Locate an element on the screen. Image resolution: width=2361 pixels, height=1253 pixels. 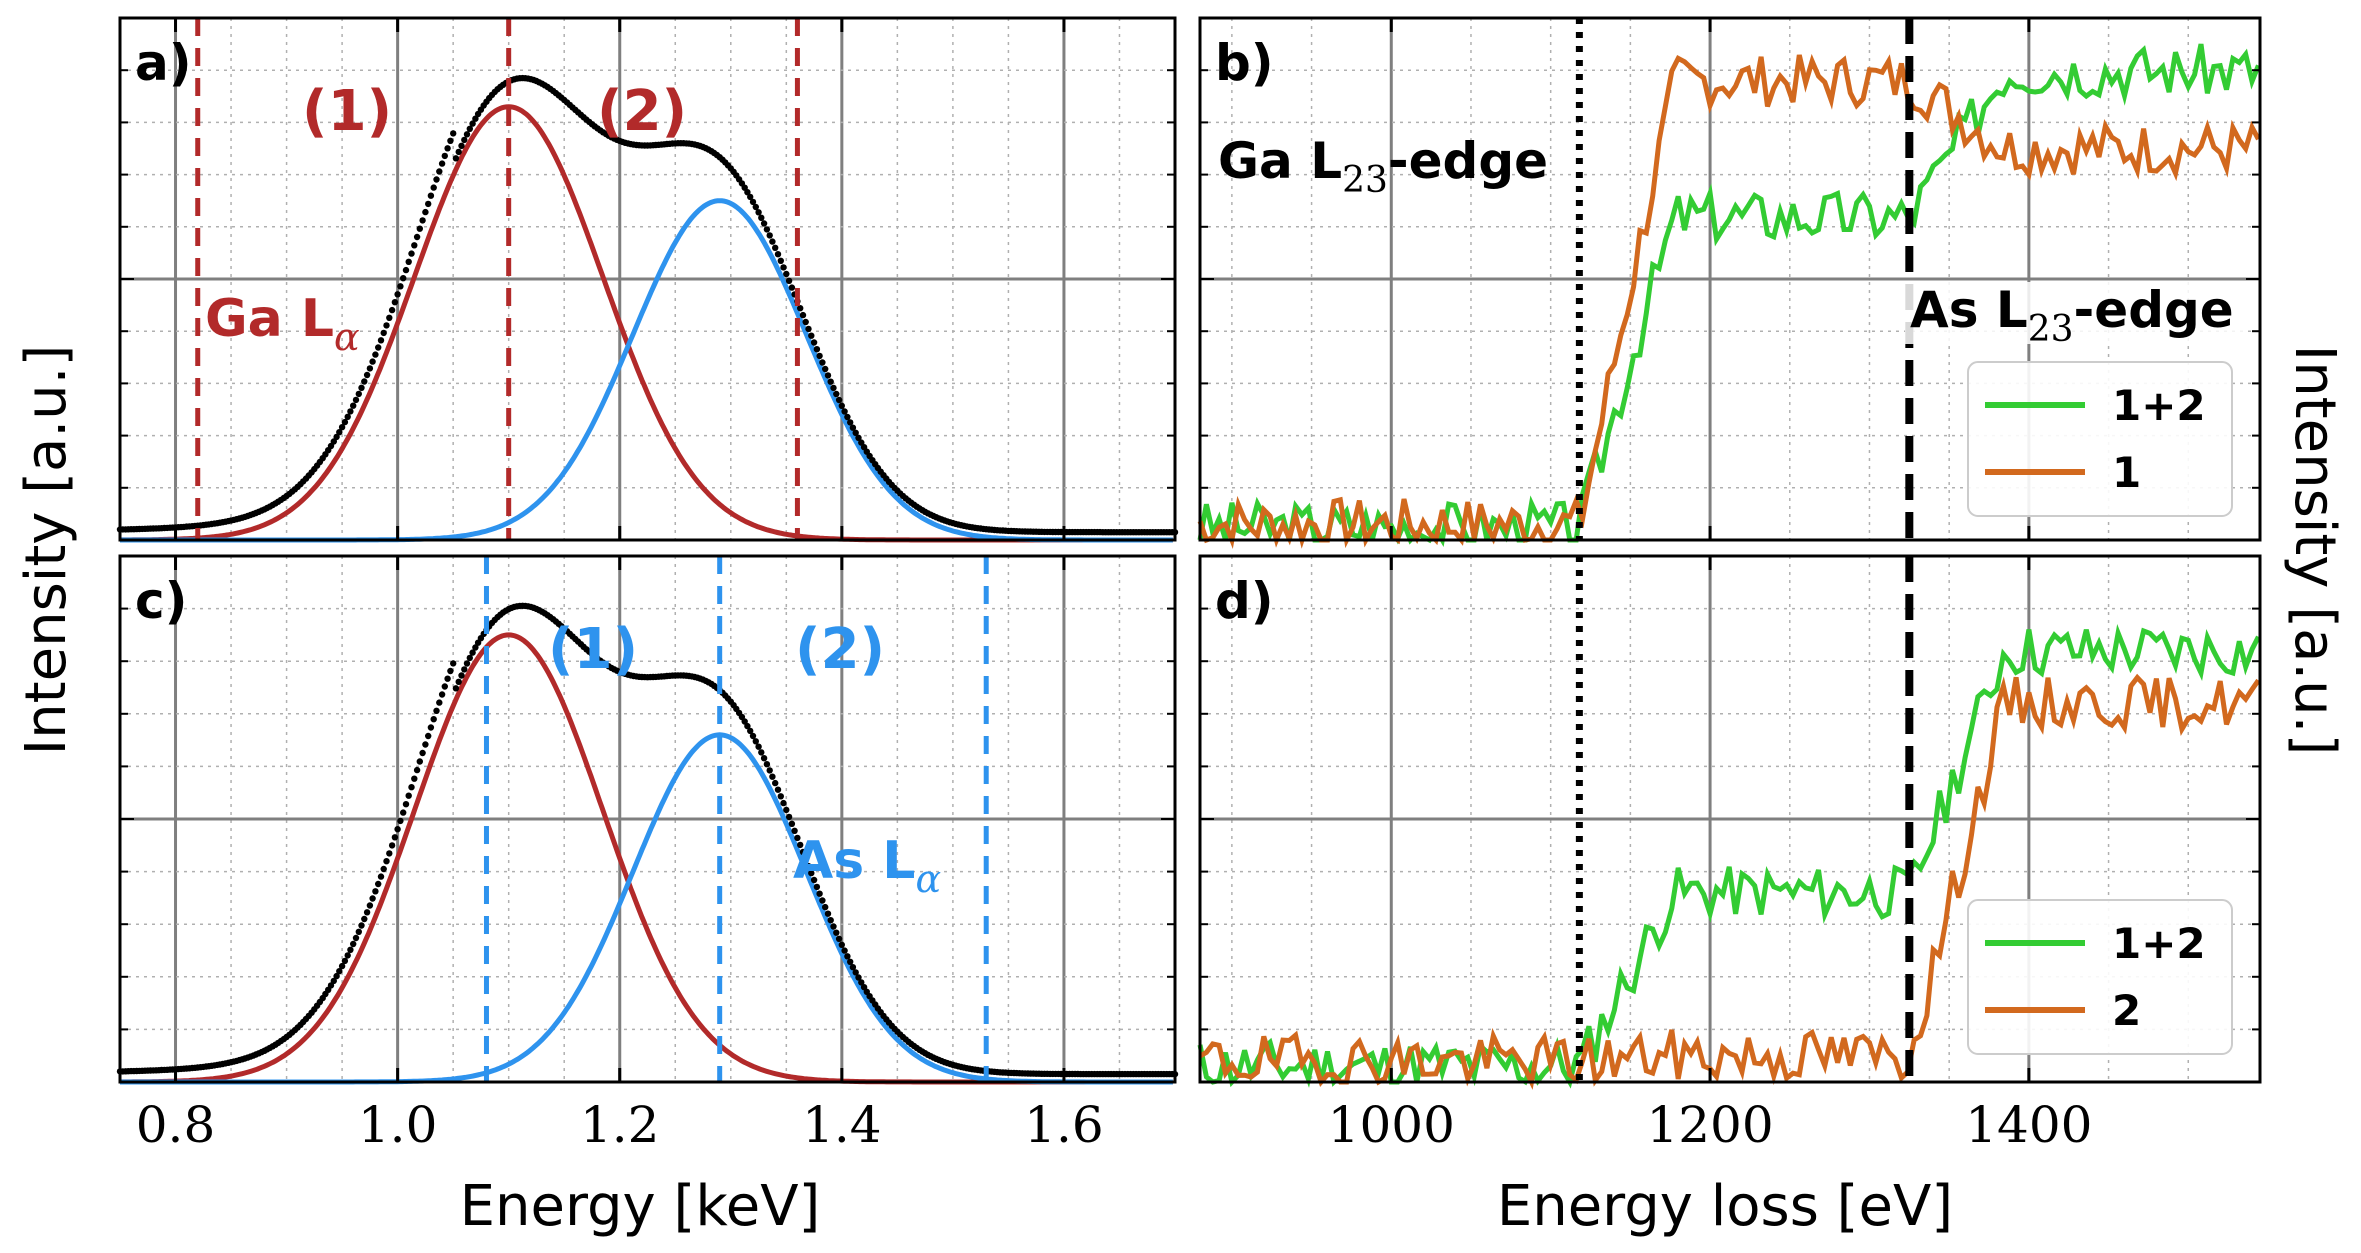
panel-c-annot-1: (1) is located at coordinates (593, 649).